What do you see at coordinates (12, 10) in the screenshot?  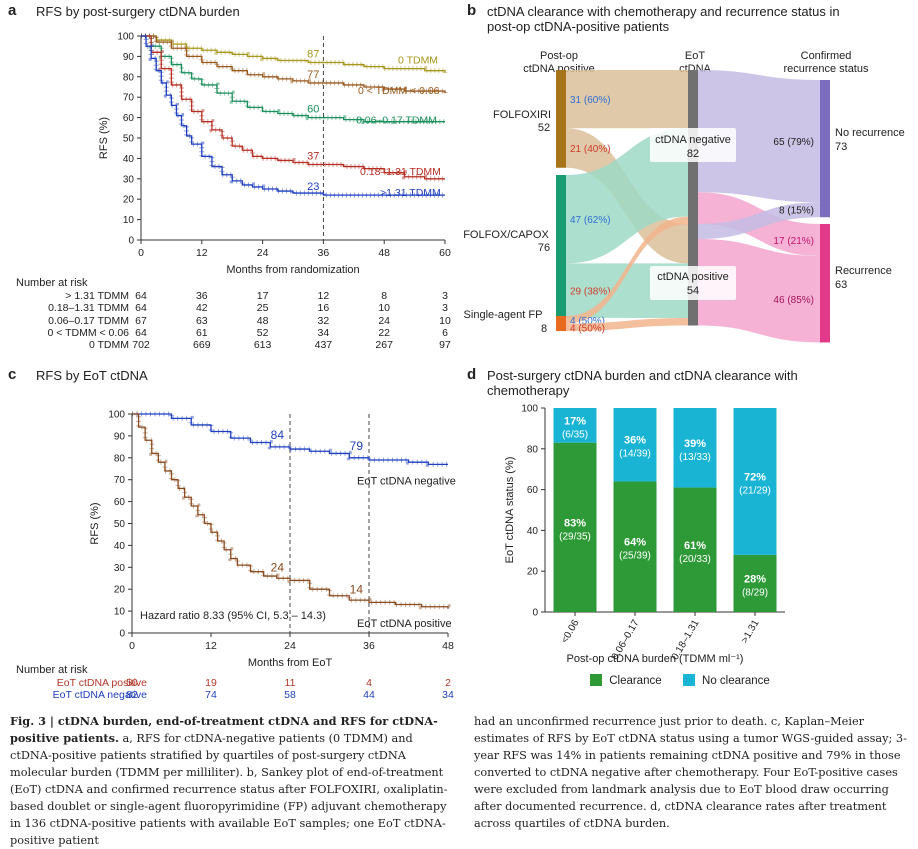 I see `panel-a-letter: a` at bounding box center [12, 10].